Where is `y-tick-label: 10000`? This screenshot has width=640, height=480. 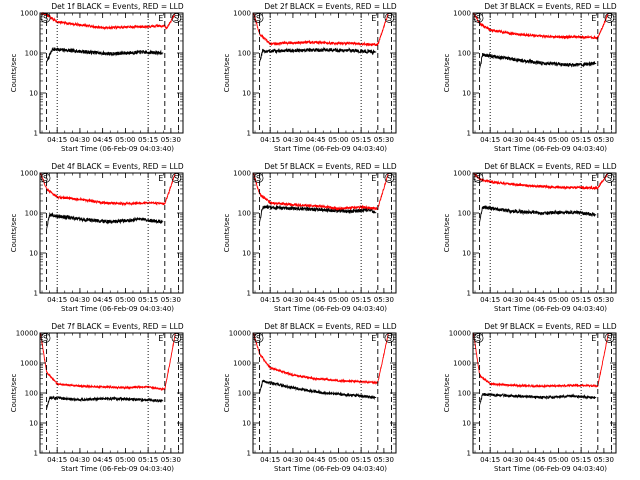
y-tick-label: 10000 is located at coordinates (460, 334).